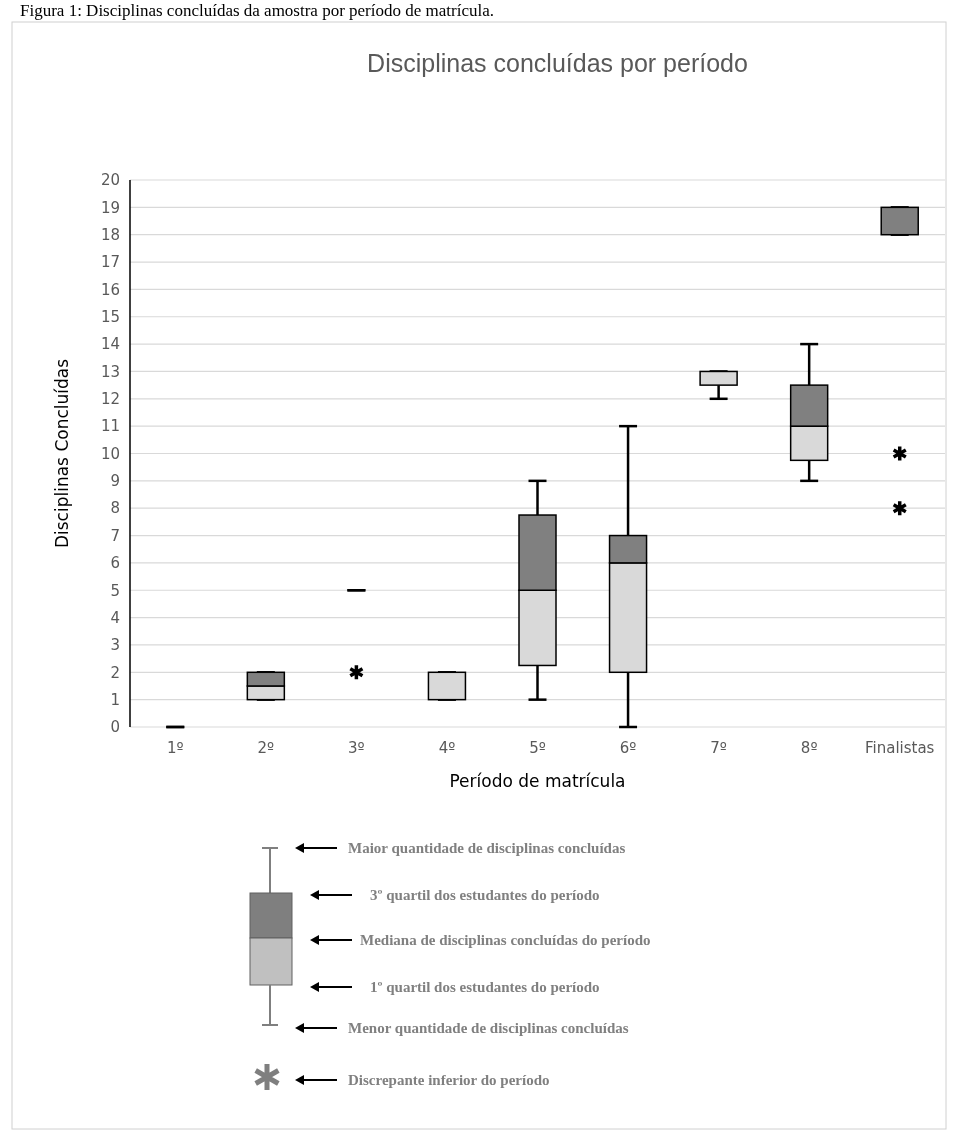  Describe the element at coordinates (175, 748) in the screenshot. I see `x-tick-label: 1º` at that location.